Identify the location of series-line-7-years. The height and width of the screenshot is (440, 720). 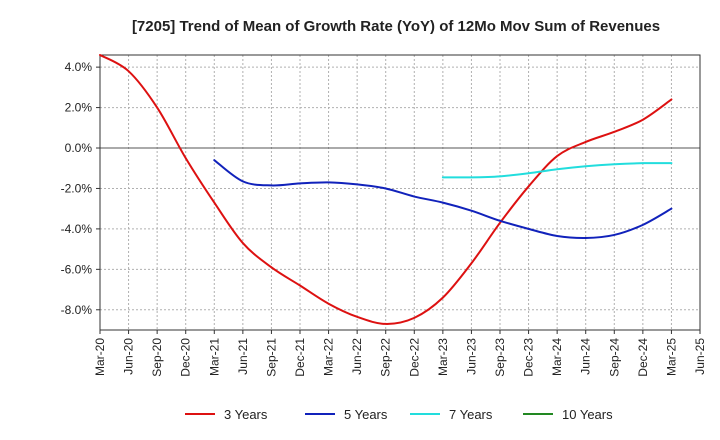
(557, 170).